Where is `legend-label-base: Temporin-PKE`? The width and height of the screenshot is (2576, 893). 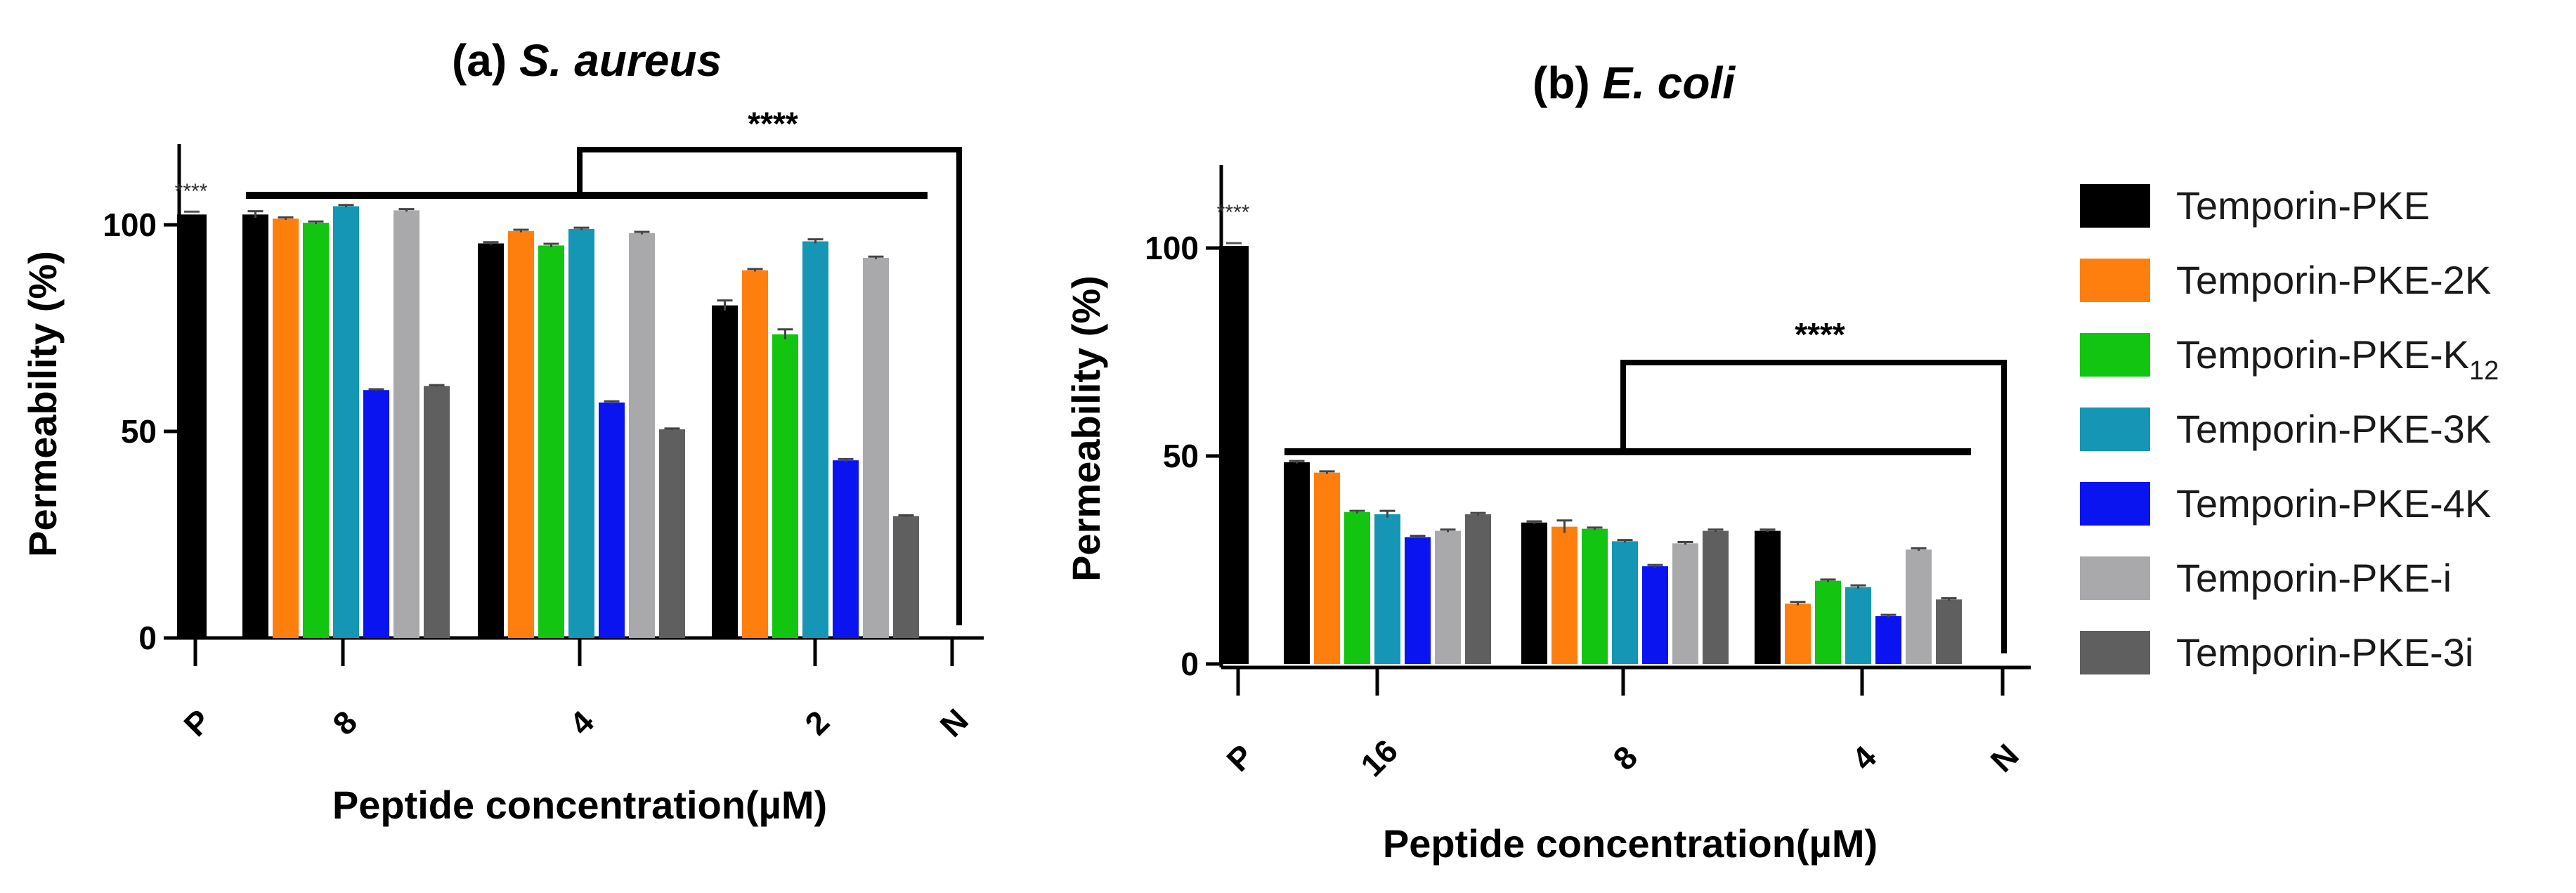 legend-label-base: Temporin-PKE is located at coordinates (2303, 205).